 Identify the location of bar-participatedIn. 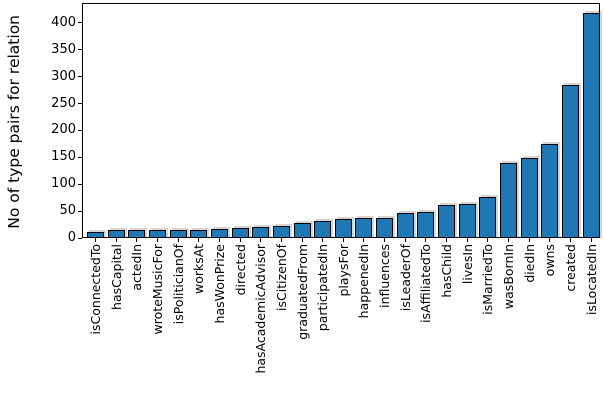
(323, 229).